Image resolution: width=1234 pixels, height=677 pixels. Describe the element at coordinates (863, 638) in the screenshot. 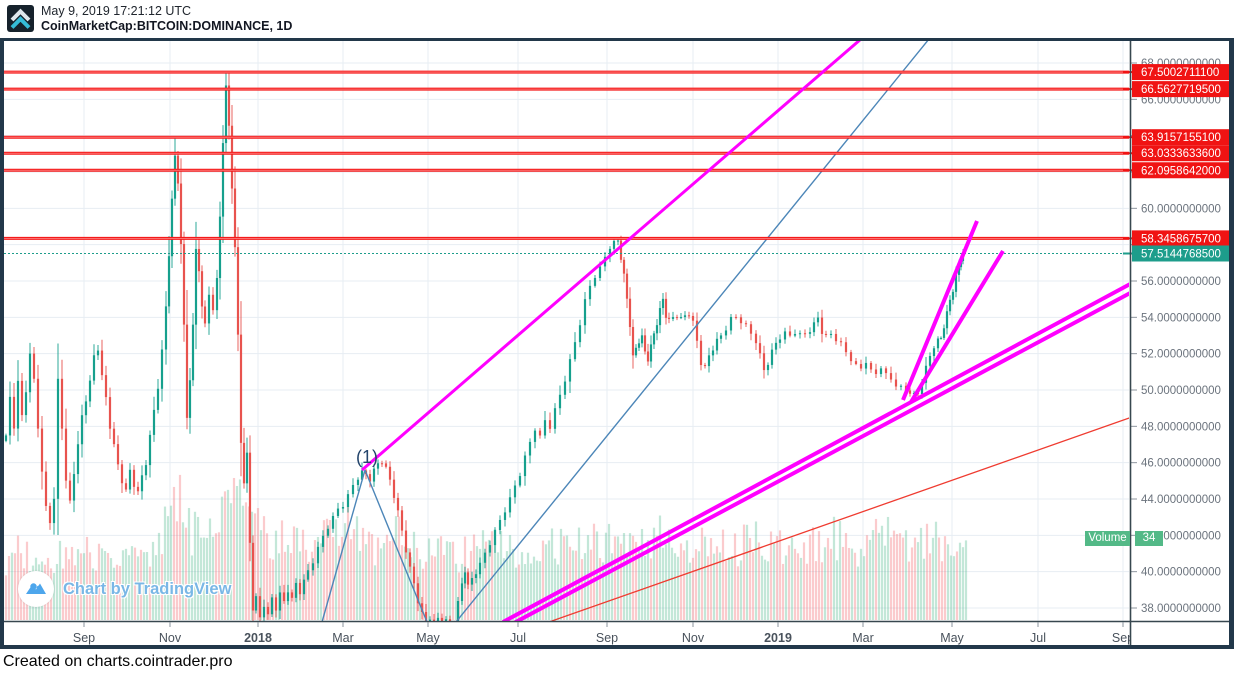

I see `time-tick-label: Mar` at that location.